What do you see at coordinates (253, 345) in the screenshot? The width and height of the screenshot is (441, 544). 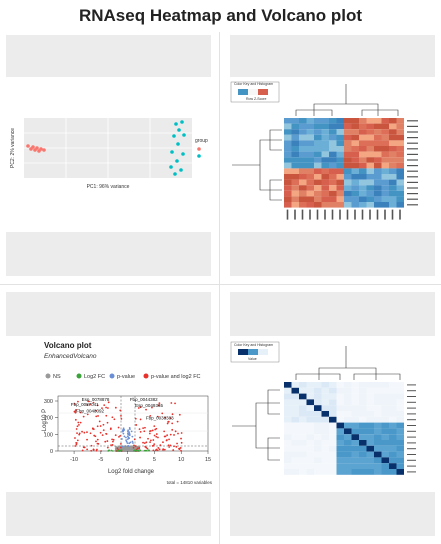 I see `heatmap2-legend-title: Color Key and Histogram` at bounding box center [253, 345].